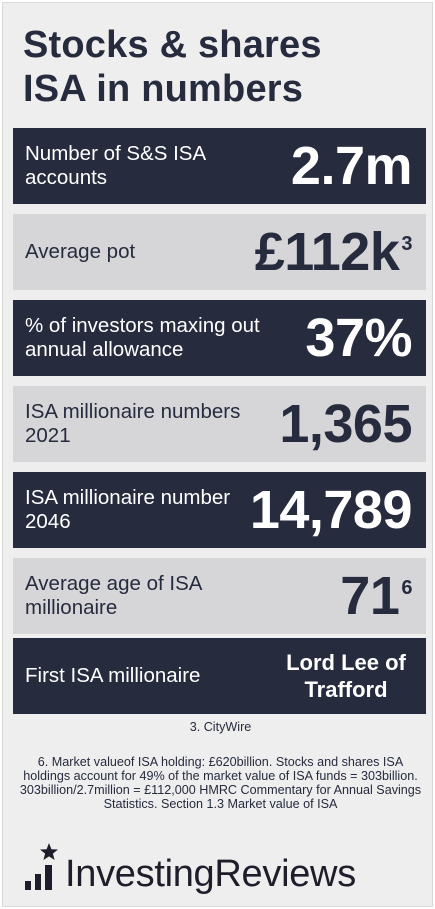 This screenshot has width=435, height=909. What do you see at coordinates (220, 67) in the screenshot?
I see `infographic-title: Stocks & shares ISA in numbers` at bounding box center [220, 67].